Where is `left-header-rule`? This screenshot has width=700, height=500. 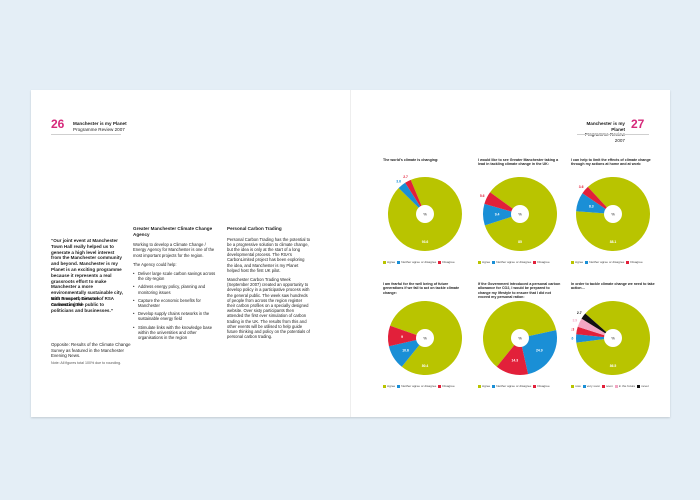 left-header-rule is located at coordinates (86, 134).